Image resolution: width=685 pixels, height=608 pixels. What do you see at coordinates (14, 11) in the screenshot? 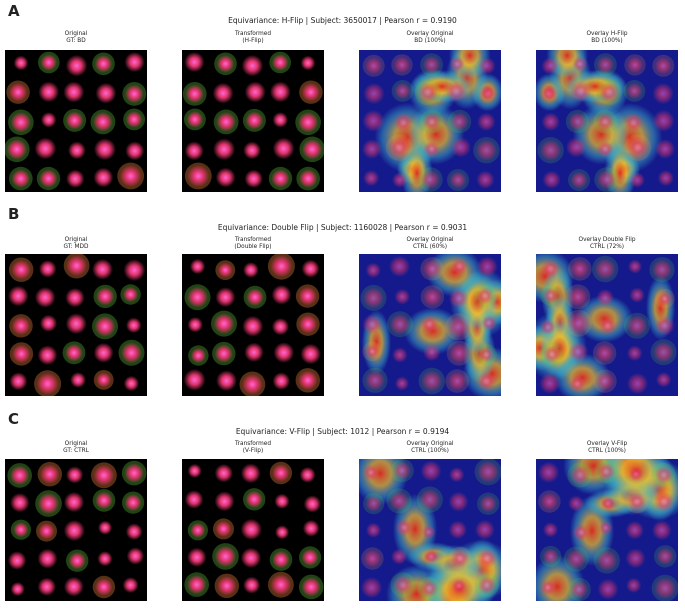
I see `panel-letter-a: A` at bounding box center [14, 11].